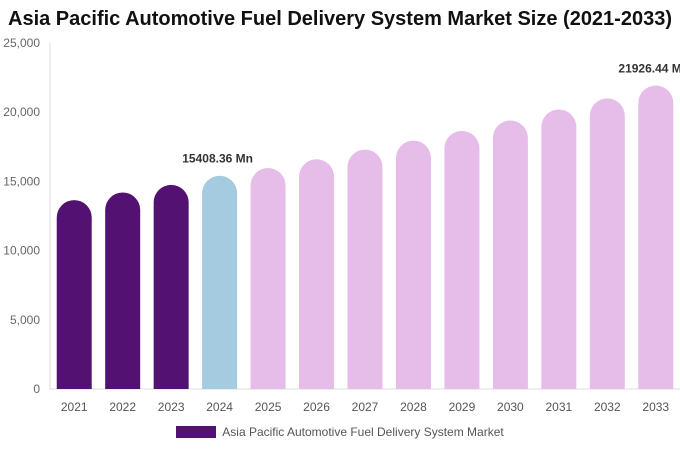  What do you see at coordinates (317, 274) in the screenshot?
I see `bar-2026` at bounding box center [317, 274].